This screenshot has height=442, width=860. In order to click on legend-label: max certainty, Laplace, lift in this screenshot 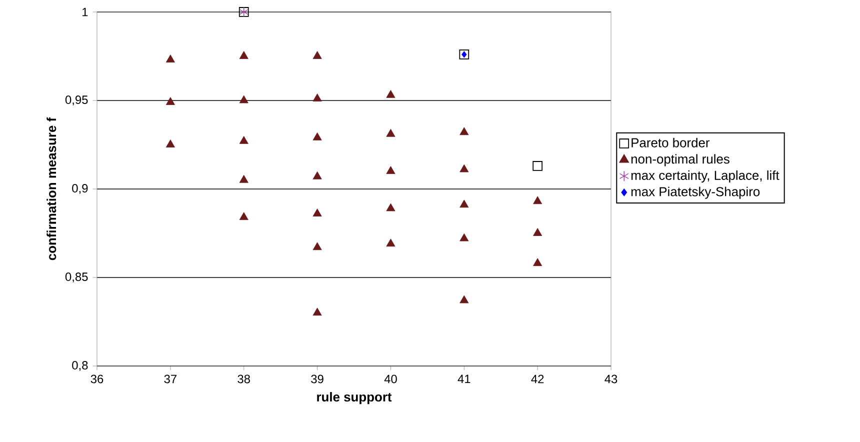, I will do `click(705, 176)`.